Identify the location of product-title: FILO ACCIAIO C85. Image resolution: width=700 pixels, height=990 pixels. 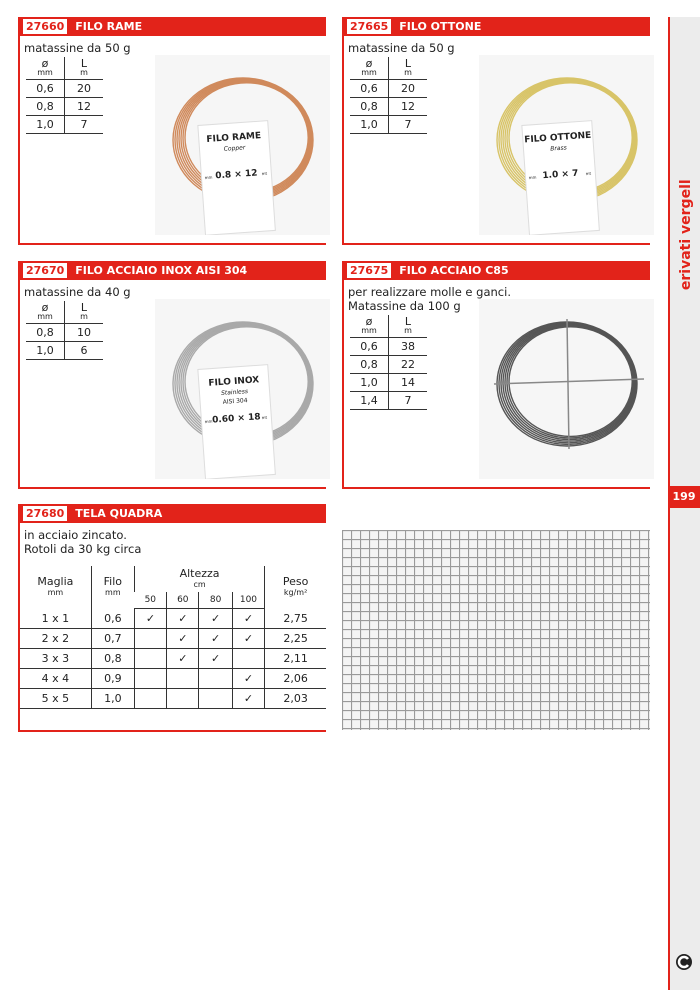
(454, 270).